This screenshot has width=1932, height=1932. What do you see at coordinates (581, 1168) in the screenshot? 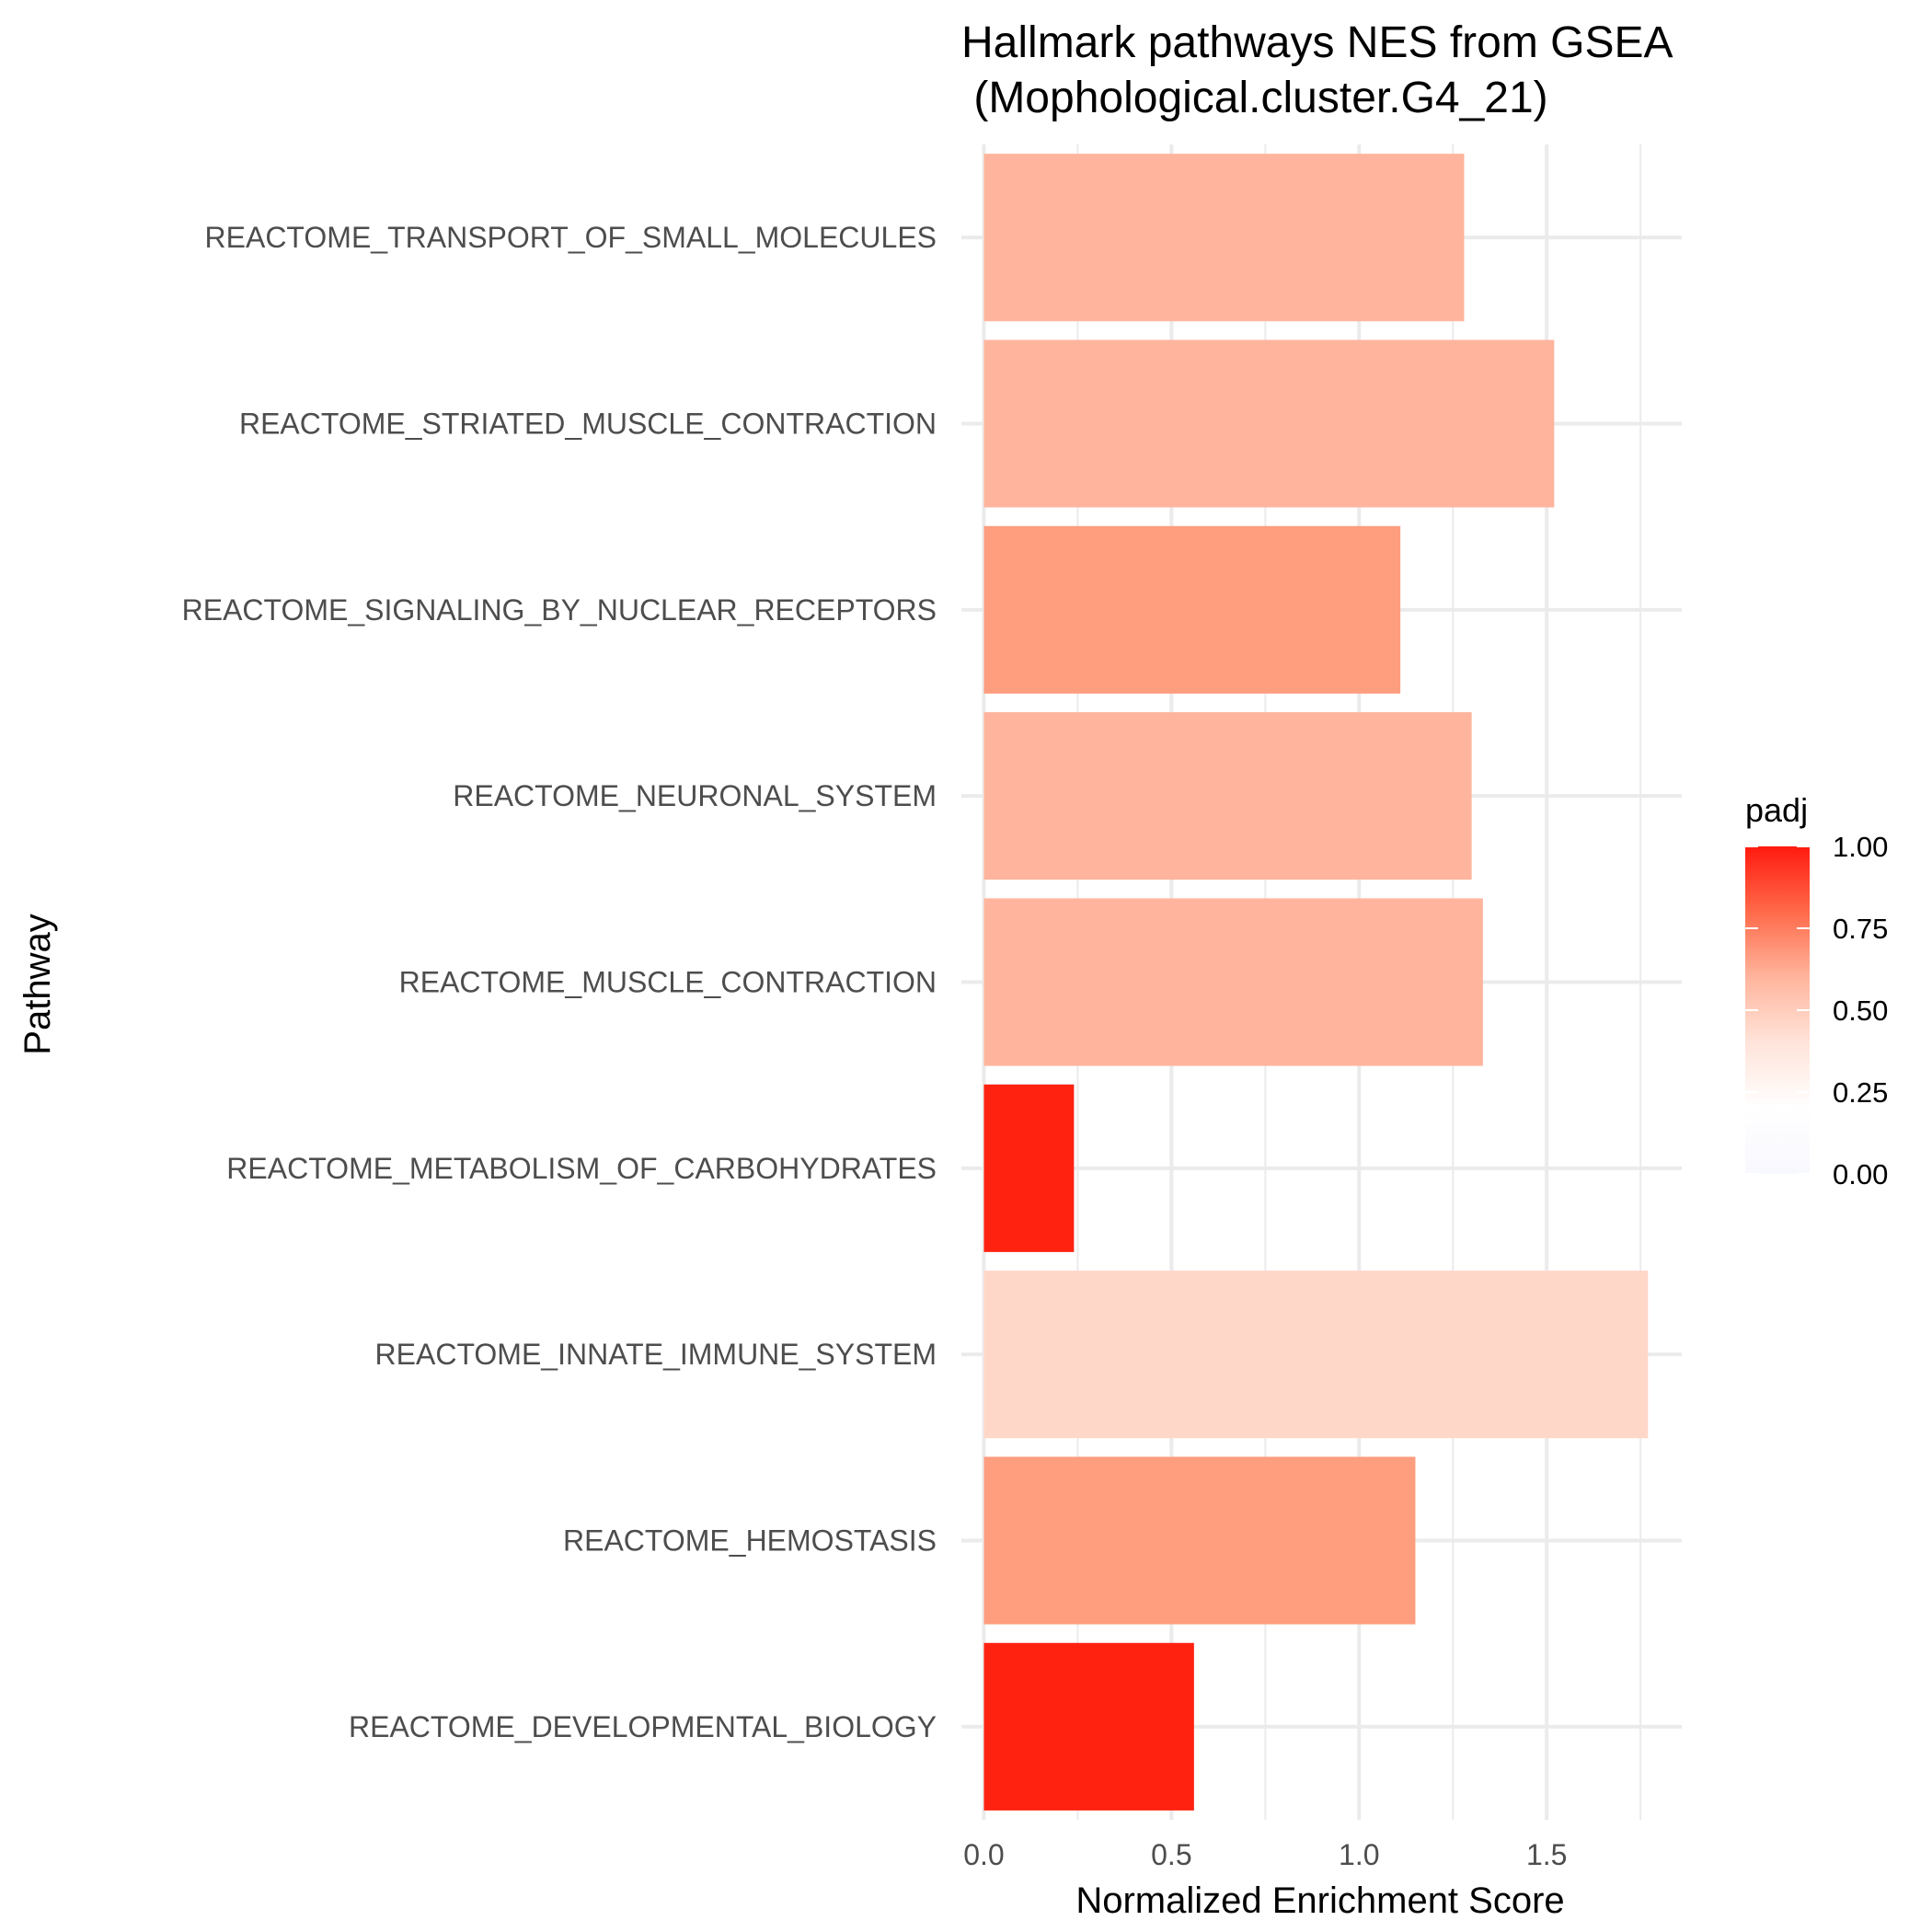
I see `y-tick-label: REACTOME_METABOLISM_OF_CARBOHYDRATES` at bounding box center [581, 1168].